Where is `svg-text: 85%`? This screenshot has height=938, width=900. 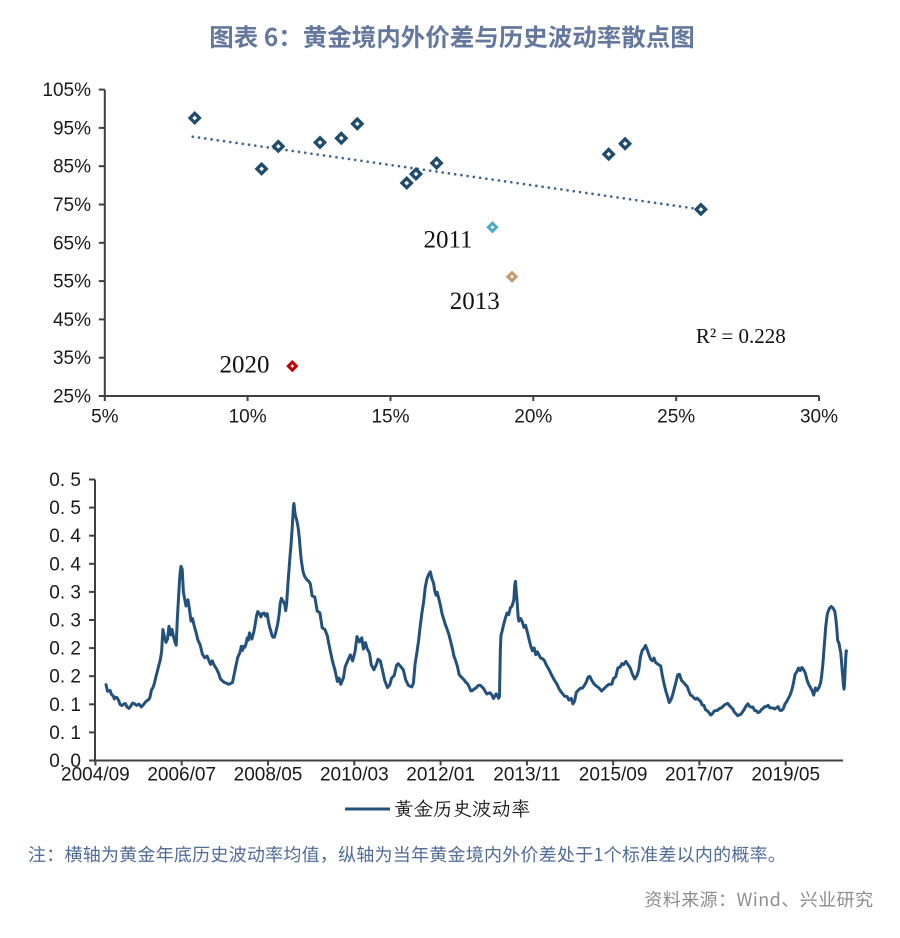
svg-text: 85% is located at coordinates (72, 167).